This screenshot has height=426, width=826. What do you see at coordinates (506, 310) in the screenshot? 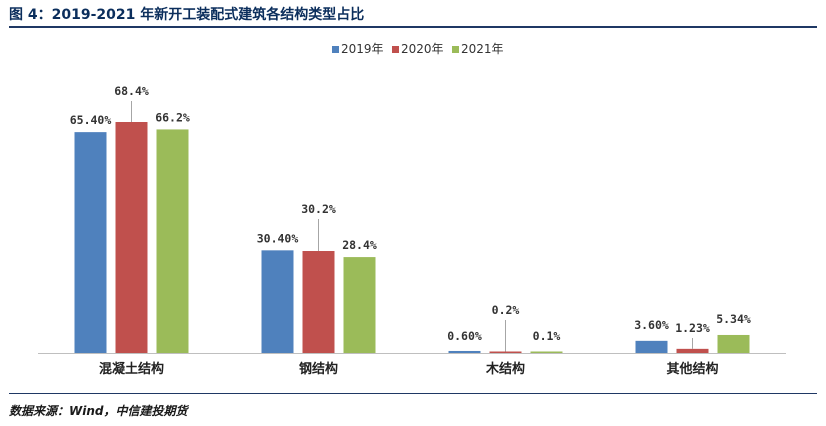
I see `data-label-2-1: 0.2%` at bounding box center [506, 310].